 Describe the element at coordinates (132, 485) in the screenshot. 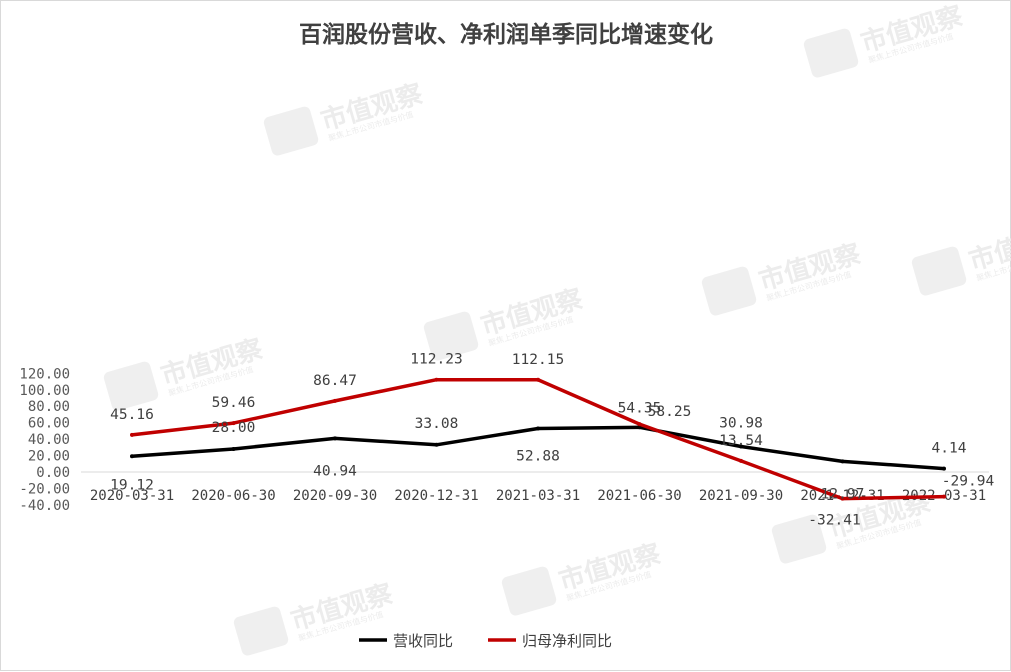

I see `revenue-yoy-data-label: 19.12` at that location.